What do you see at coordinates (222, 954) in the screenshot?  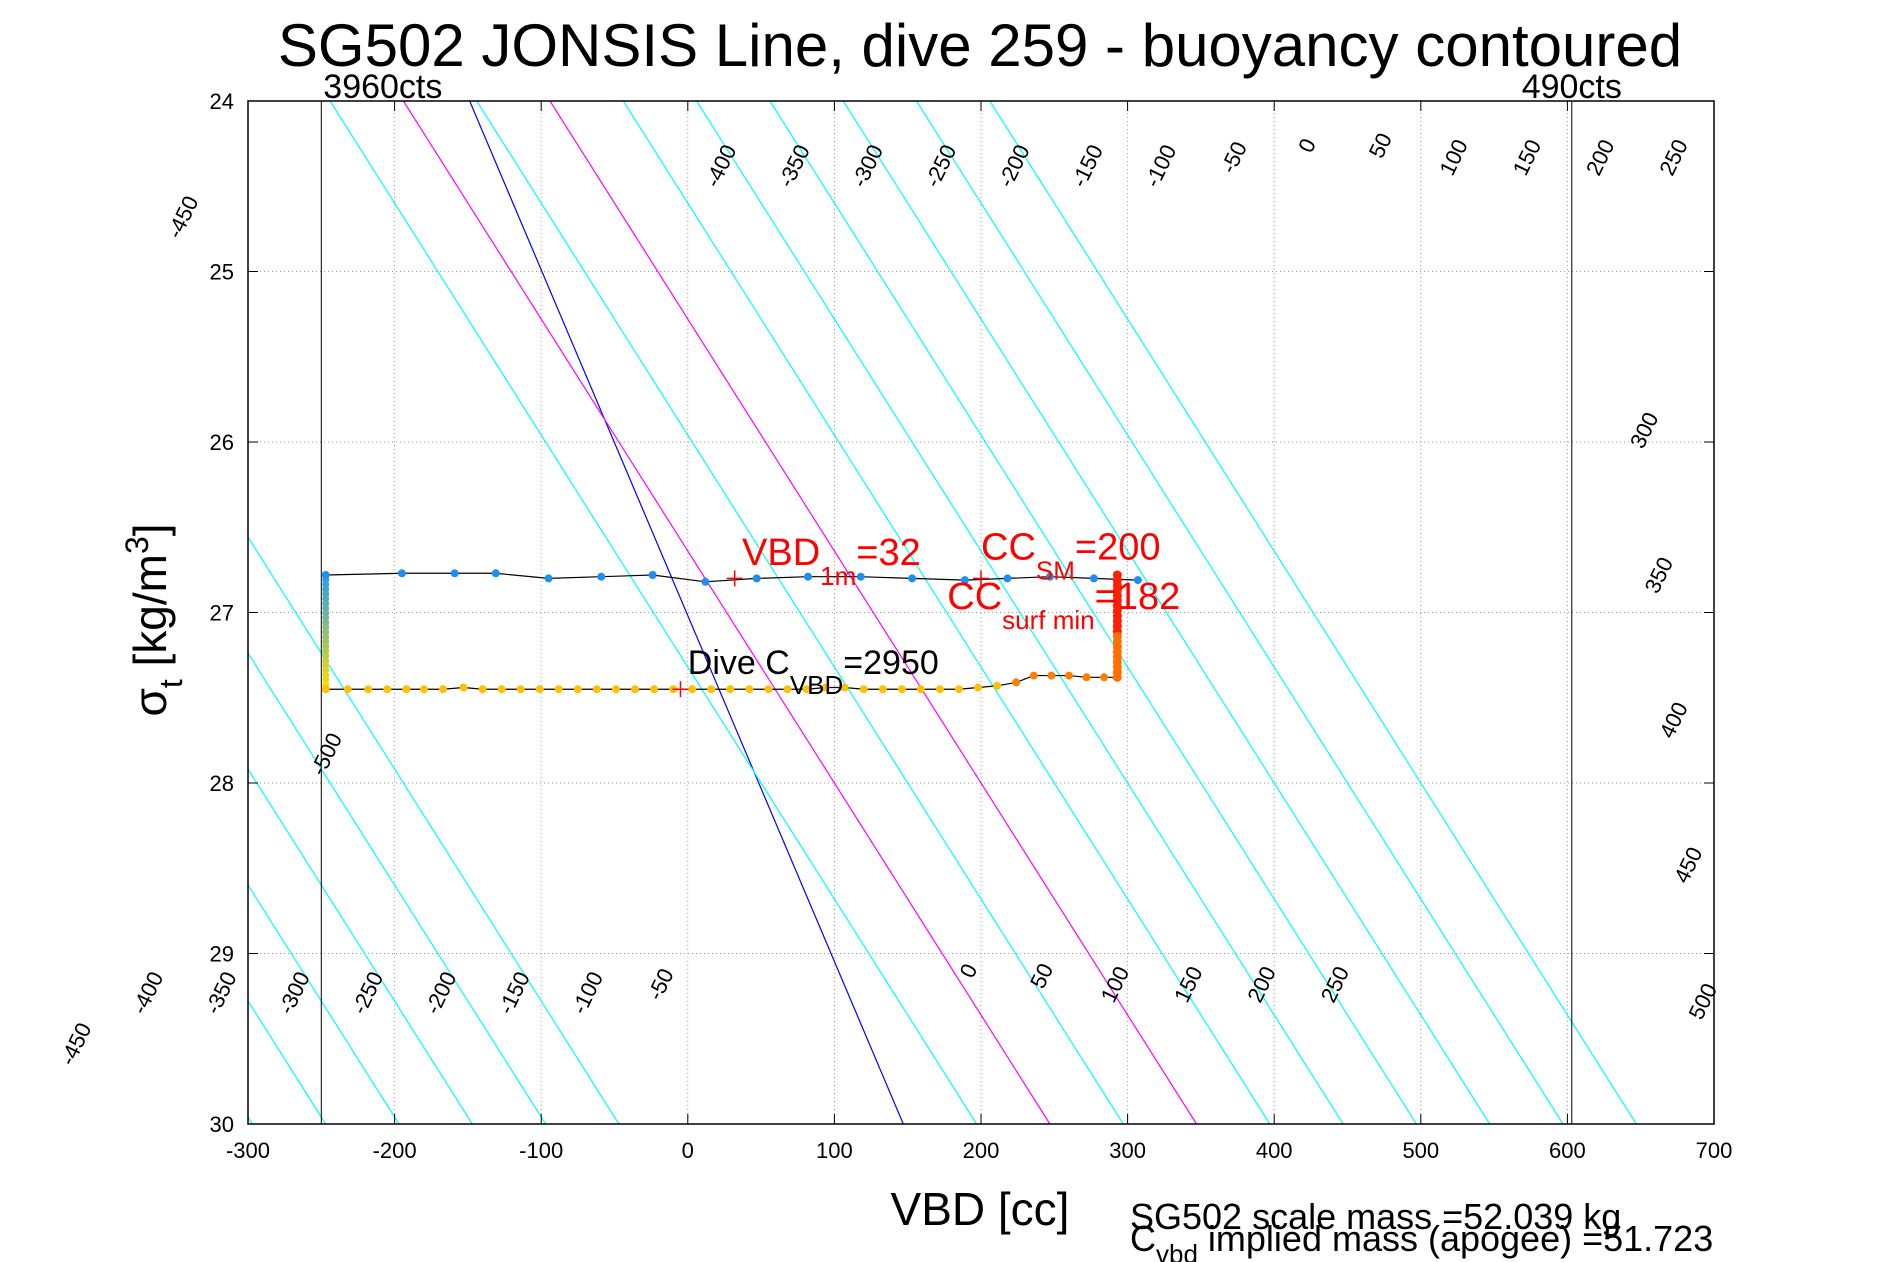 I see `y-tick-label: 29` at bounding box center [222, 954].